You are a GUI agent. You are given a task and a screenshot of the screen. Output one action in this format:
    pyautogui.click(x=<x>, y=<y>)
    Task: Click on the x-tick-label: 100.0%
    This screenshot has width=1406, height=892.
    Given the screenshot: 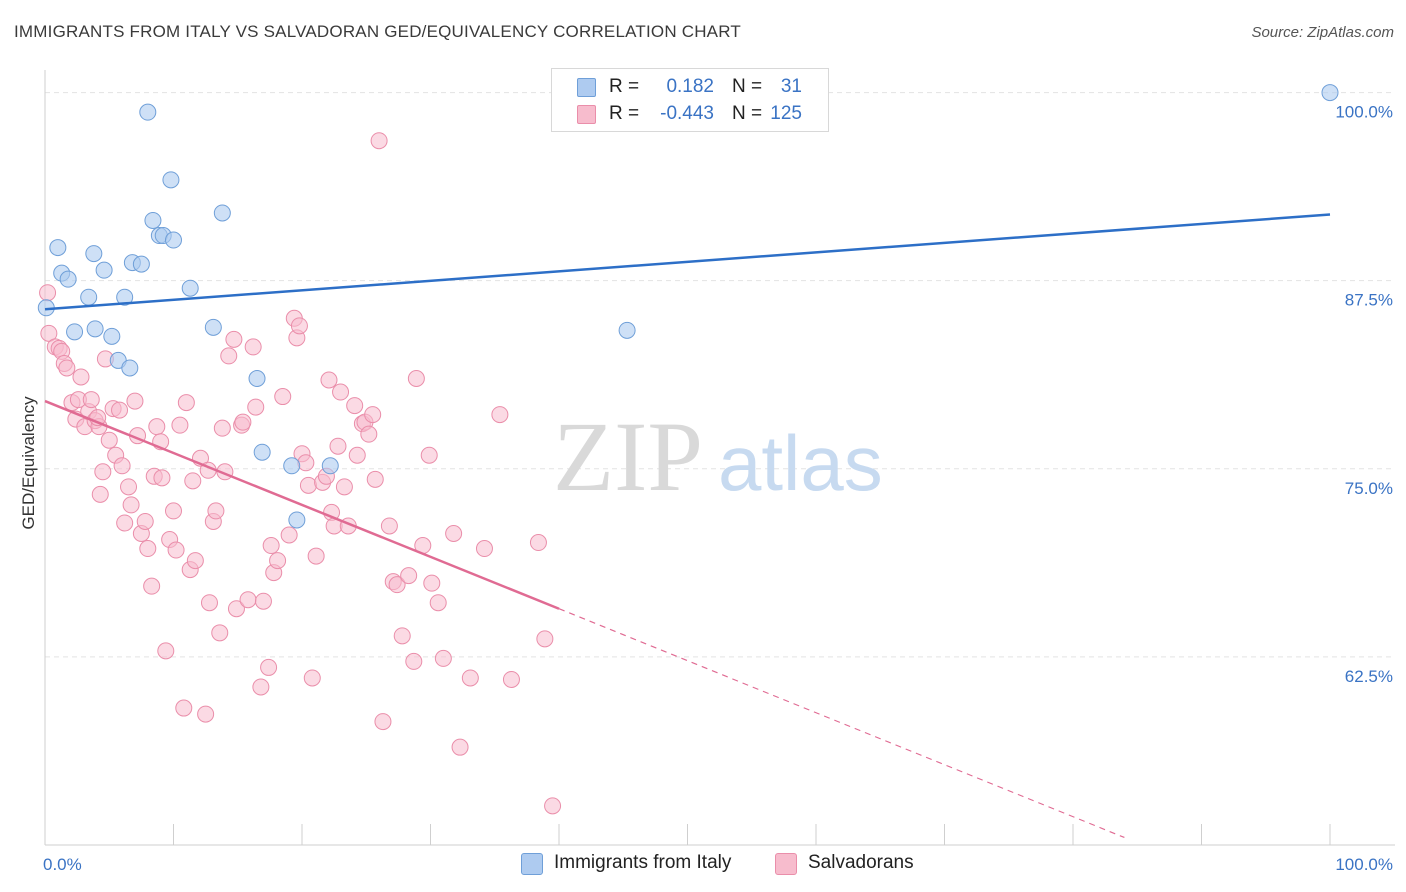 What is the action you would take?
    pyautogui.click(x=1364, y=864)
    